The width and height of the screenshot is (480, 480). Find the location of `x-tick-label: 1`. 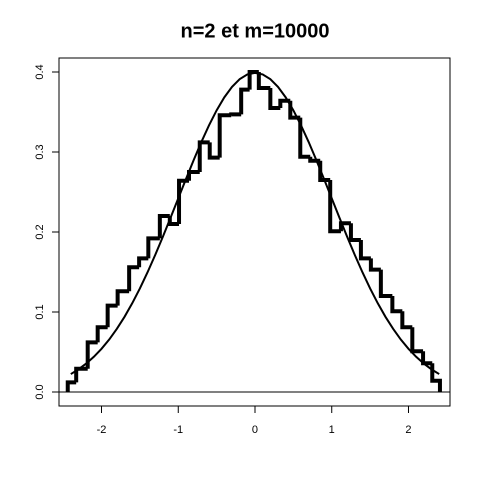

x-tick-label: 1 is located at coordinates (332, 430).